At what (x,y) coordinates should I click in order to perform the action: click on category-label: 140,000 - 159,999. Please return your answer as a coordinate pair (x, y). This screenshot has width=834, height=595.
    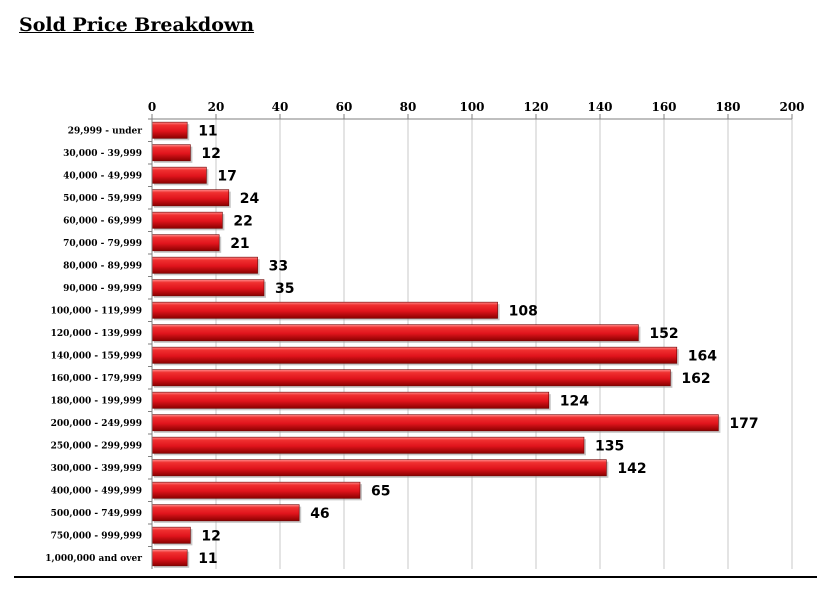
    Looking at the image, I should click on (96, 356).